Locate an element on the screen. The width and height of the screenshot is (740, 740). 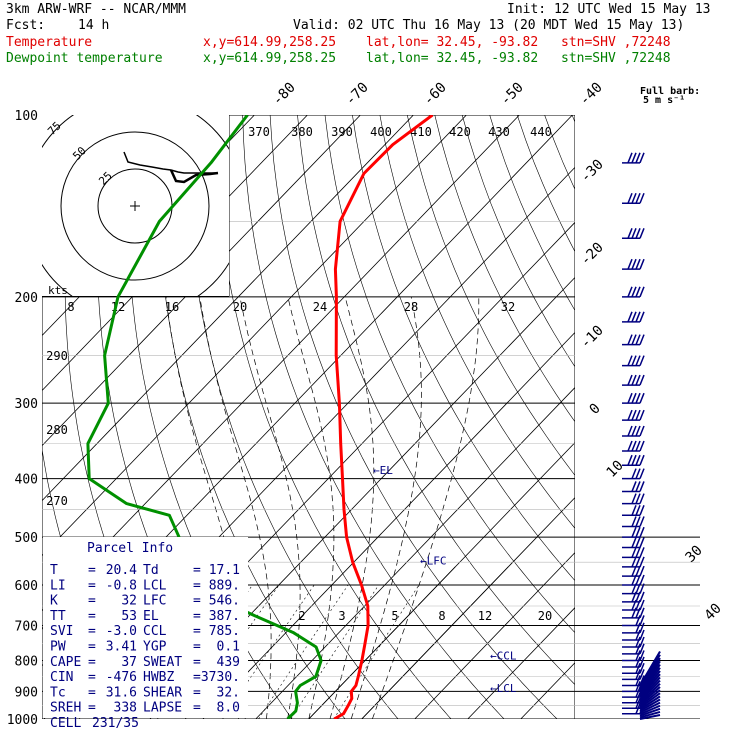
parcel-param-name: CCL is located at coordinates (155, 631).